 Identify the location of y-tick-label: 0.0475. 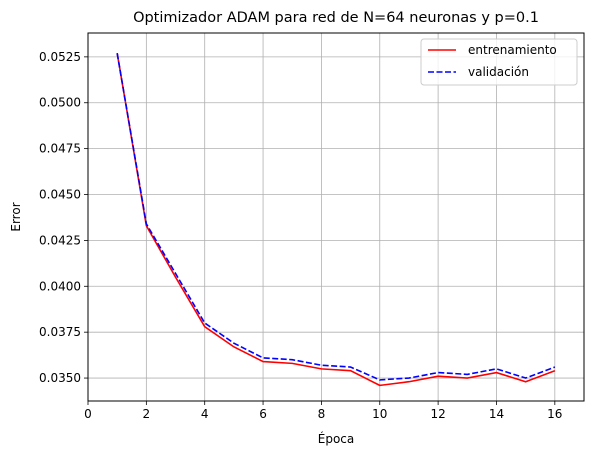
(60, 149).